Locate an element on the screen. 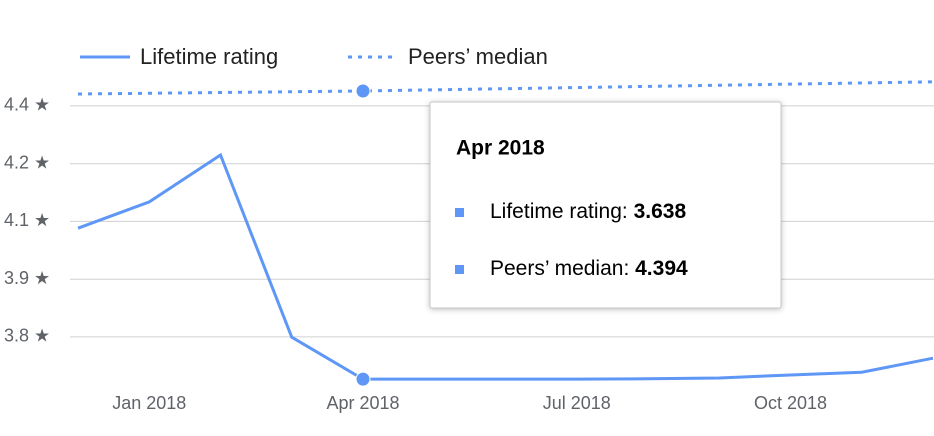 This screenshot has width=934, height=436. tooltip-title: Apr 2018 is located at coordinates (500, 148).